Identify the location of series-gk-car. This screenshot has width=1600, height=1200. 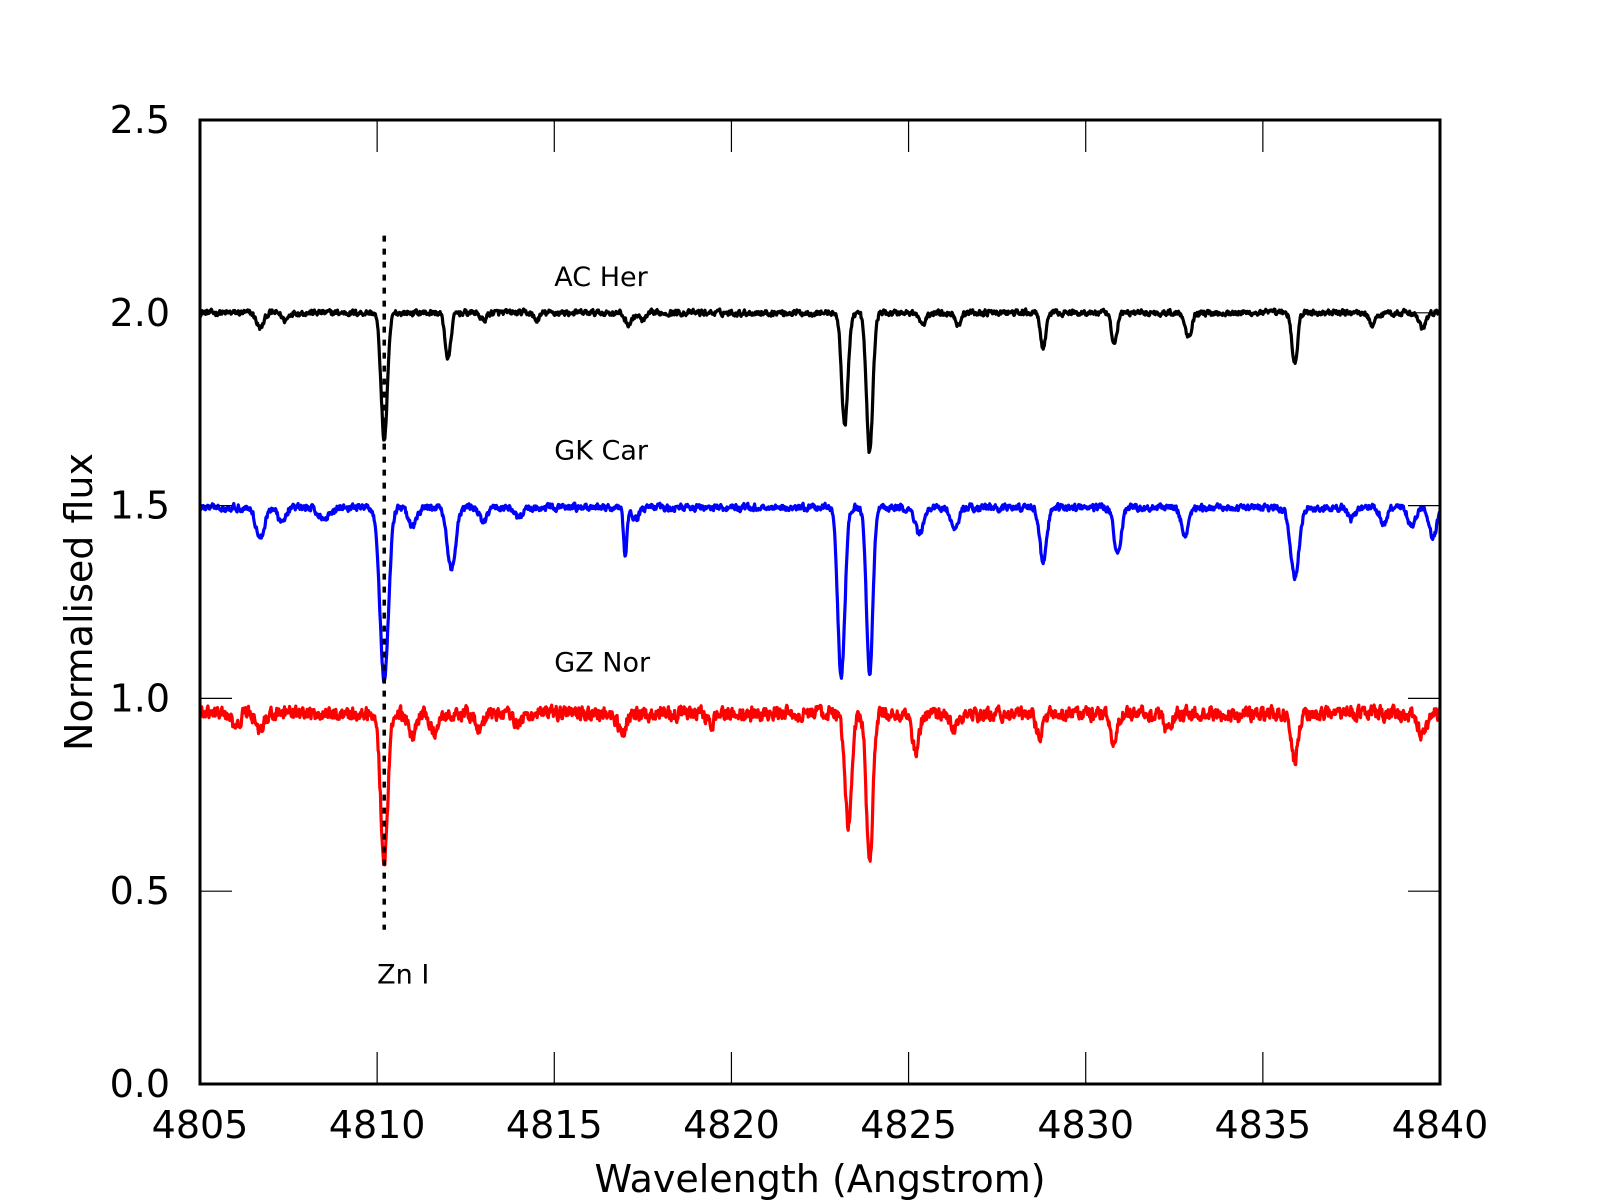
(820, 592).